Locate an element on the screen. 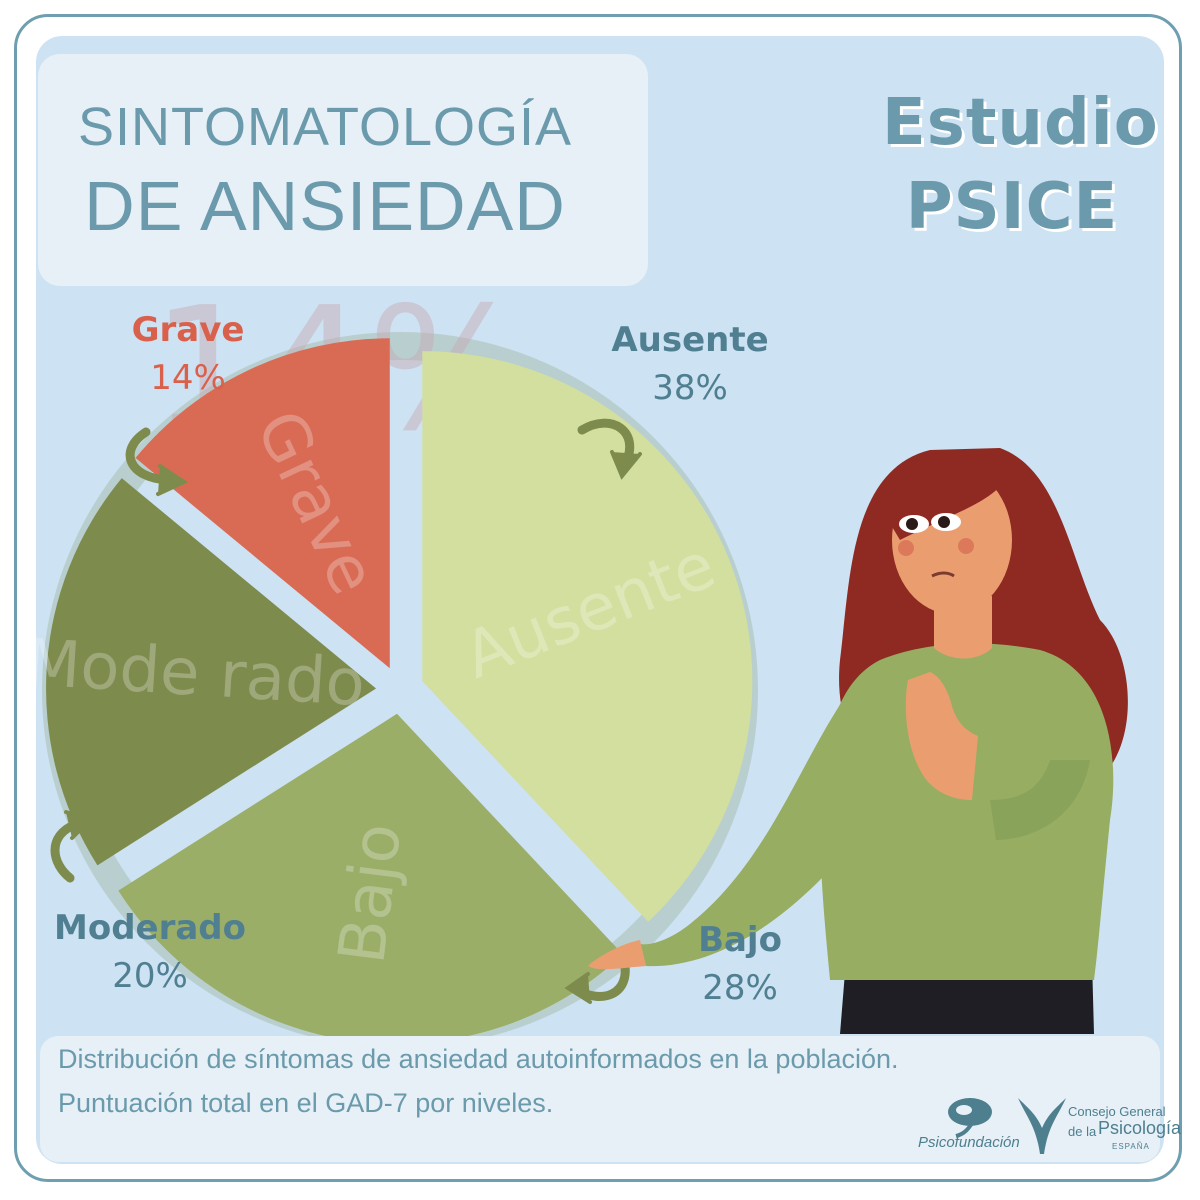  pie-slice-moderado is located at coordinates (211, 672).